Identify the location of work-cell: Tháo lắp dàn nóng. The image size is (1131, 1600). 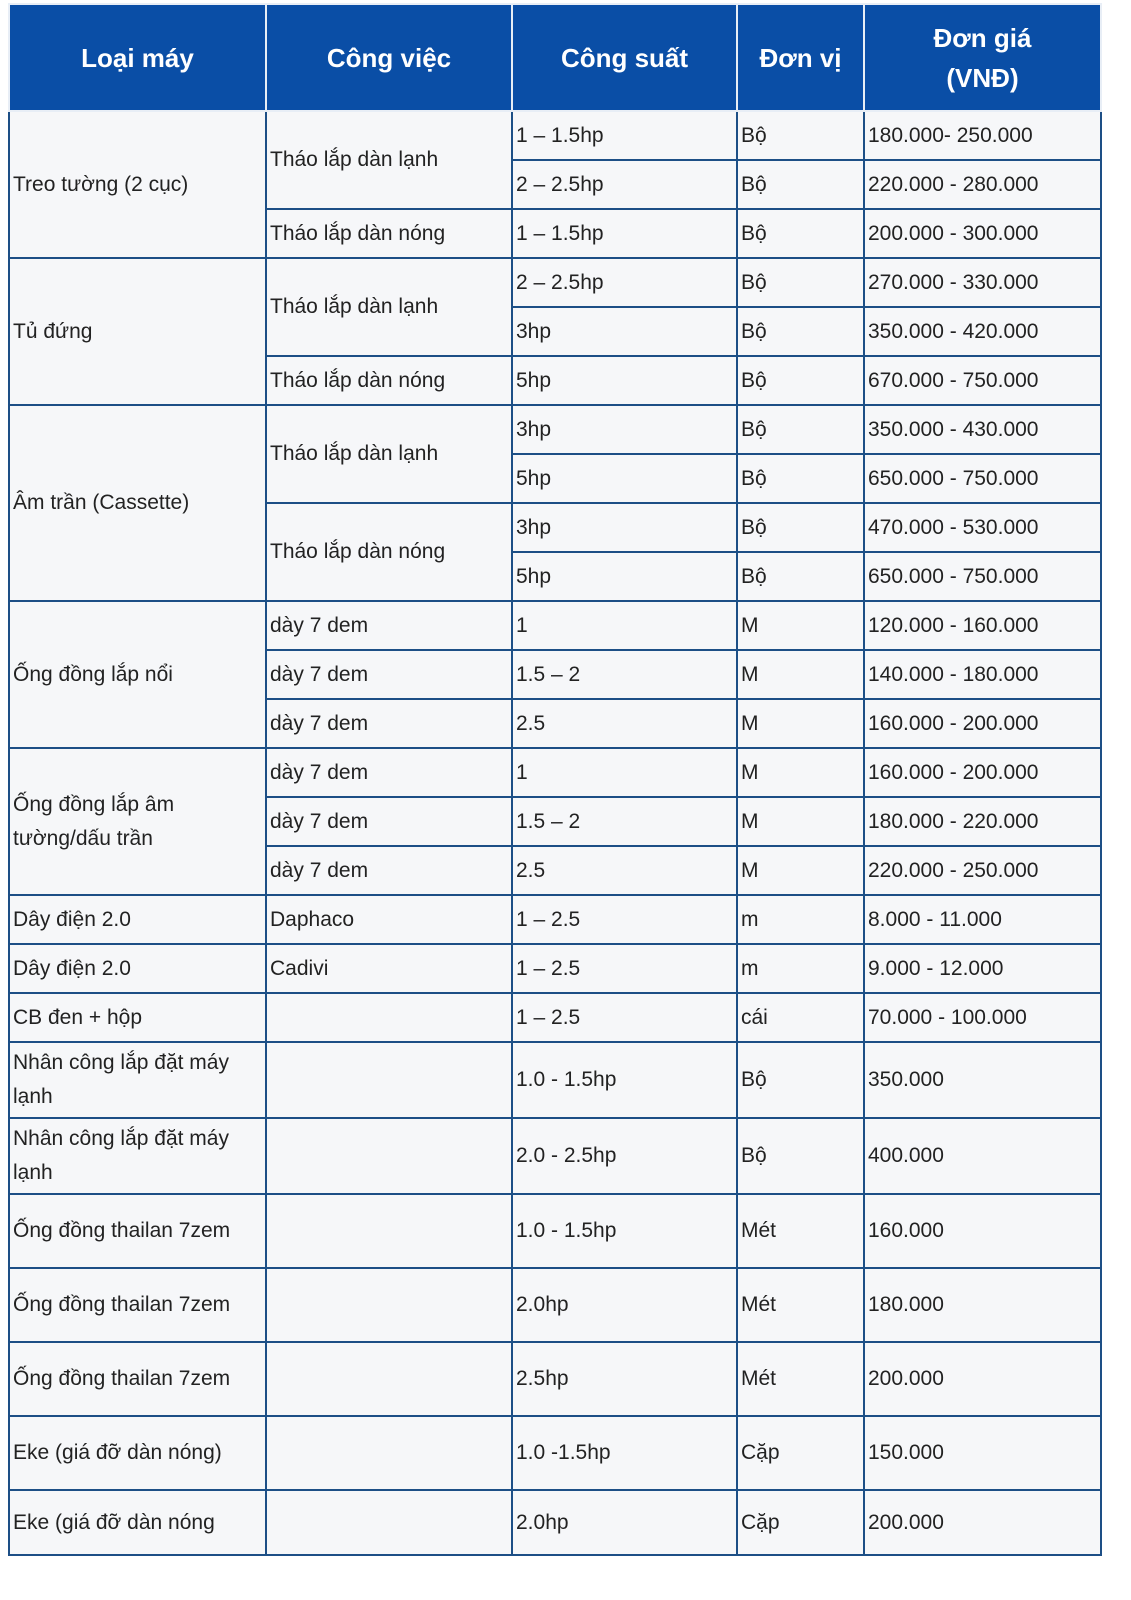
(389, 552).